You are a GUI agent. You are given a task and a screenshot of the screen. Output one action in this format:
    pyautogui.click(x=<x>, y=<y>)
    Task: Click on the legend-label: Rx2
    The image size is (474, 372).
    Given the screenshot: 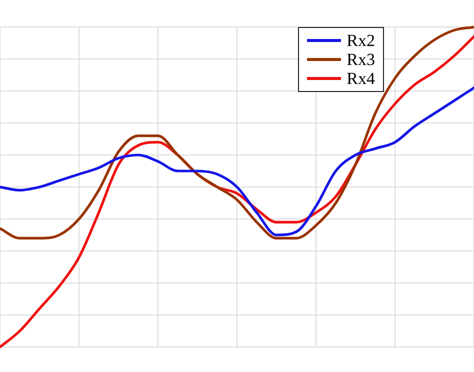 What is the action you would take?
    pyautogui.click(x=360, y=40)
    